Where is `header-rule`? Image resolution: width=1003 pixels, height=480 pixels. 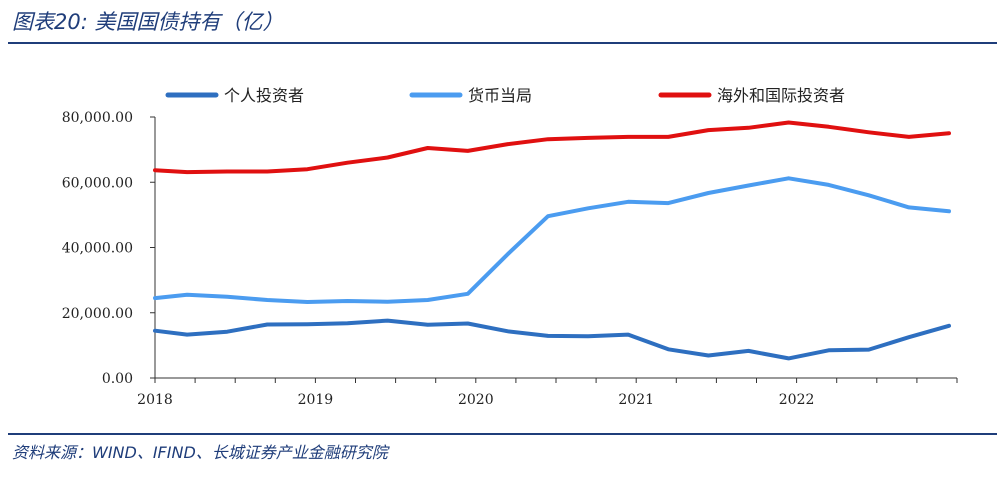 header-rule is located at coordinates (502, 43).